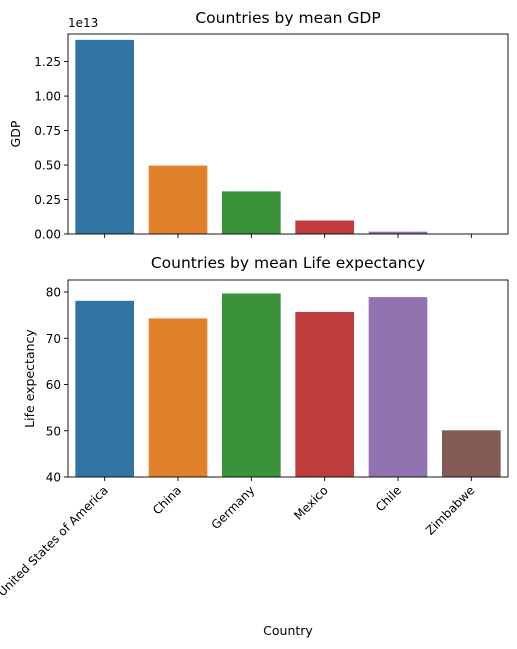  What do you see at coordinates (53, 293) in the screenshot?
I see `y-tick-label: 80` at bounding box center [53, 293].